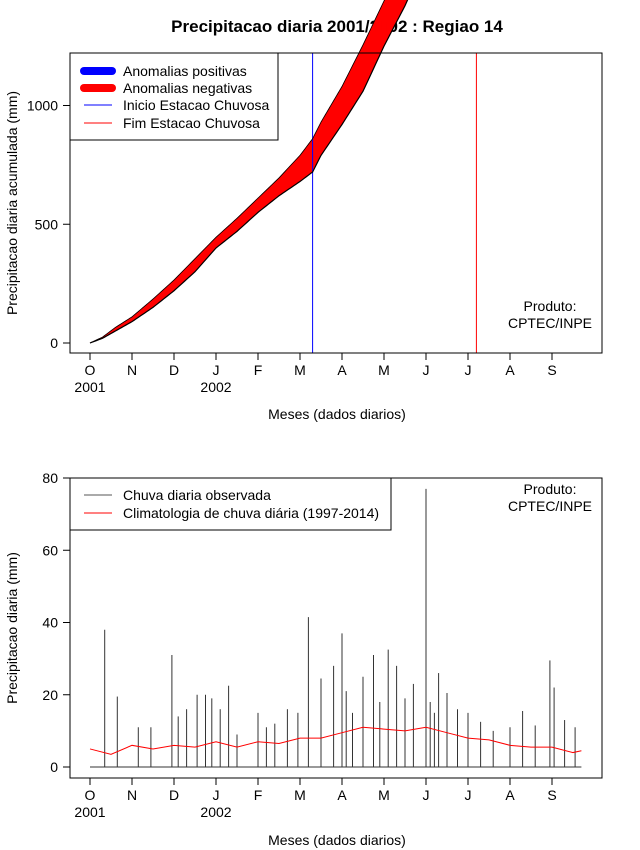  What do you see at coordinates (196, 105) in the screenshot?
I see `legend-label-start: Inicio Estacao Chuvosa` at bounding box center [196, 105].